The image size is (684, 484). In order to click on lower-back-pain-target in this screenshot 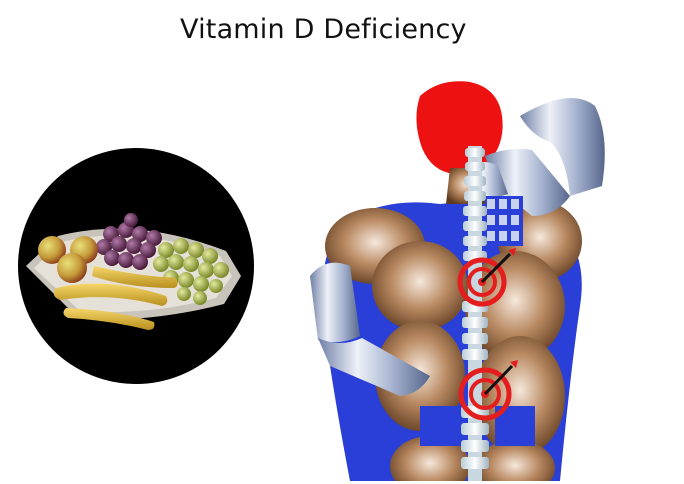, I will do `click(488, 390)`.